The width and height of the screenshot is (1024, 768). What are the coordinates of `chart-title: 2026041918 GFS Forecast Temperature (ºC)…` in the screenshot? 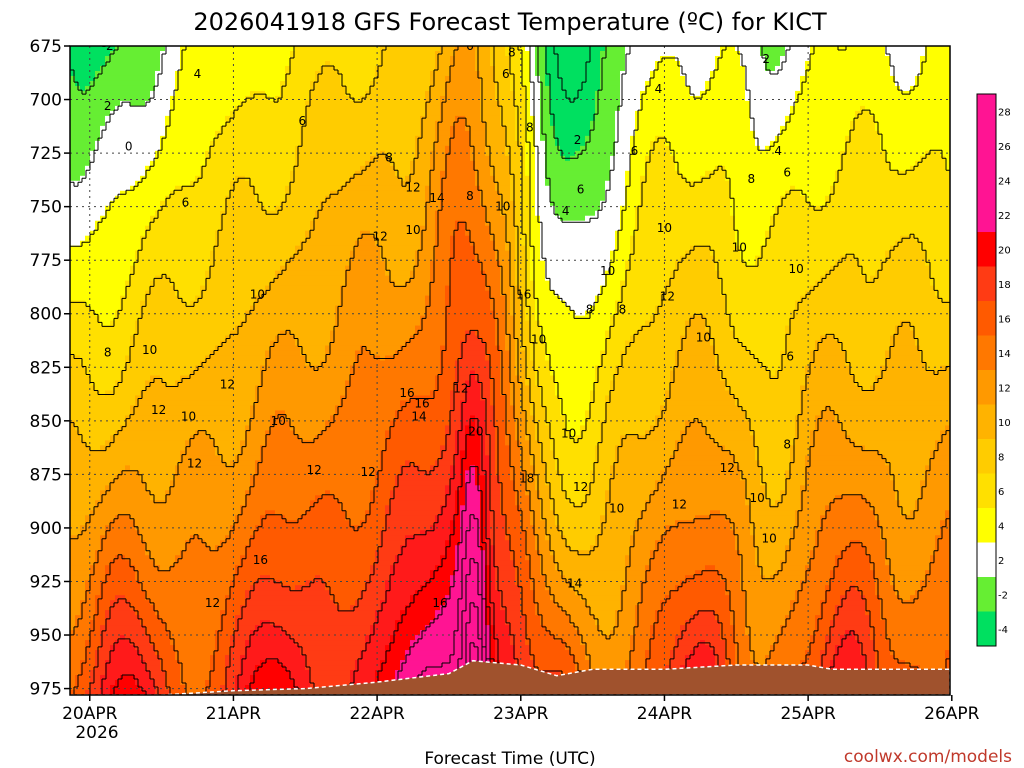 It's located at (510, 22).